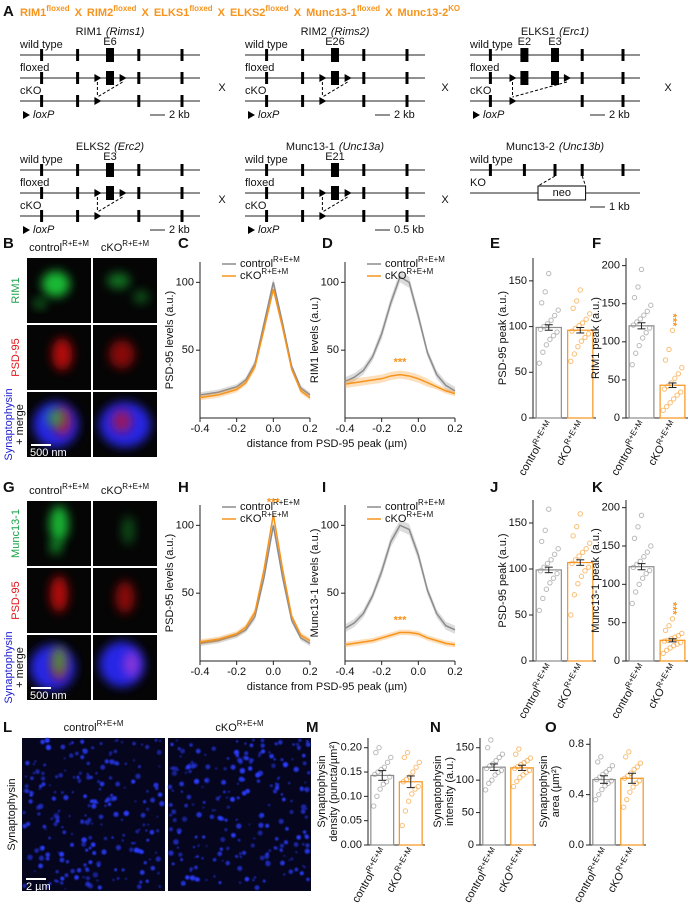 The image size is (692, 913). What do you see at coordinates (8, 243) in the screenshot?
I see `panel-letter: B` at bounding box center [8, 243].